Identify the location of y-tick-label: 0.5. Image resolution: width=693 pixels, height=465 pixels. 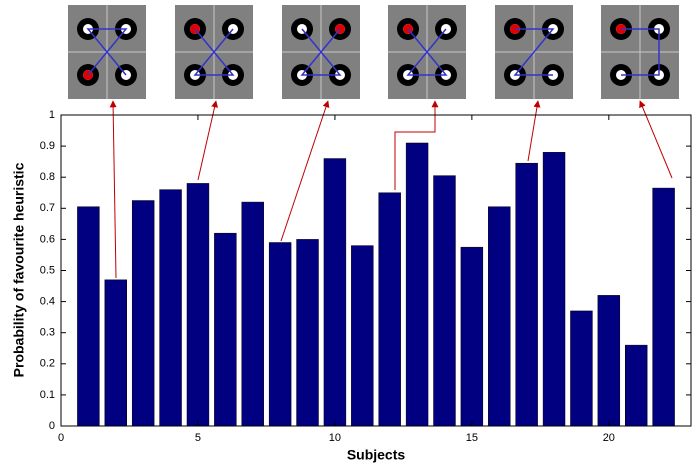
(47, 270).